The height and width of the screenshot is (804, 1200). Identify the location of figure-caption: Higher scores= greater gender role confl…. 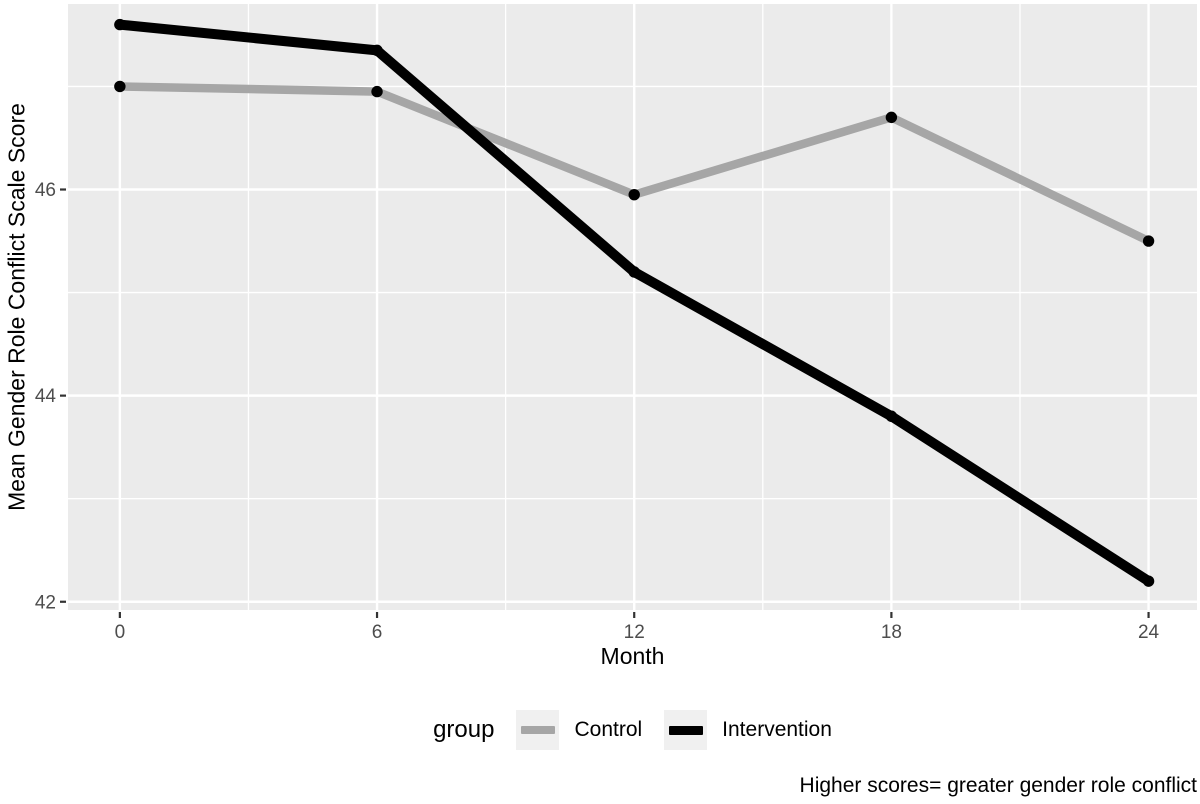
(998, 785).